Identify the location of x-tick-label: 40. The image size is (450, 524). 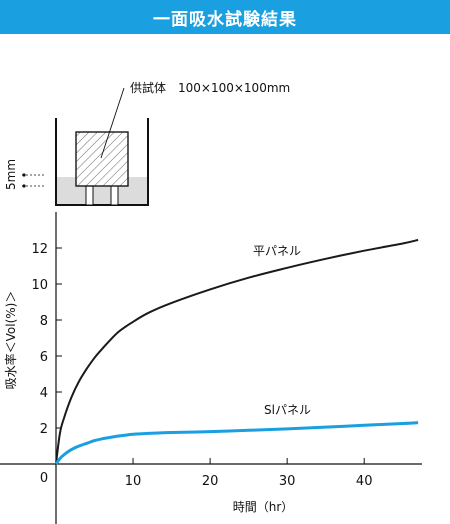
(364, 481).